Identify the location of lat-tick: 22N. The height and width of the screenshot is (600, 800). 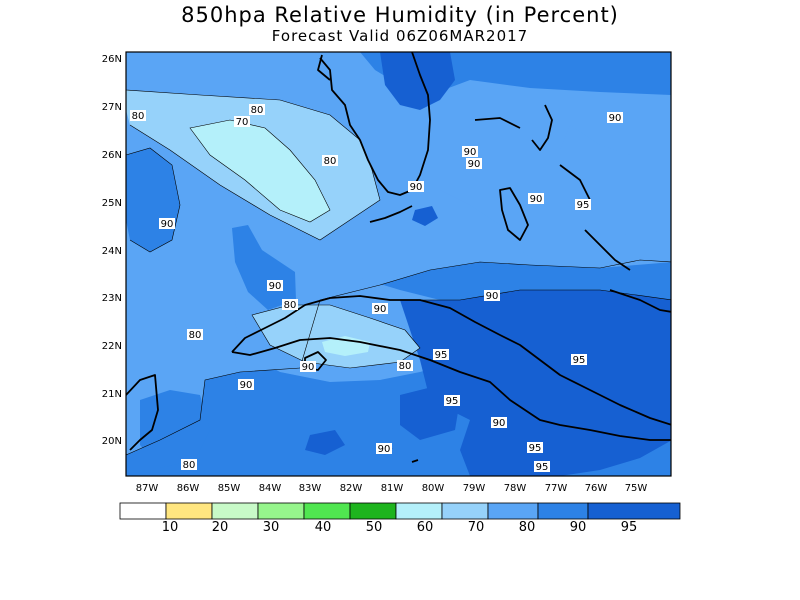
(112, 346).